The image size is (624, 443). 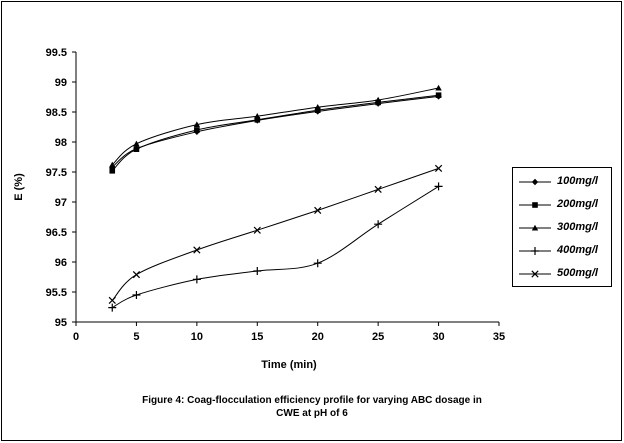 What do you see at coordinates (61, 323) in the screenshot?
I see `y-tick-label: 95` at bounding box center [61, 323].